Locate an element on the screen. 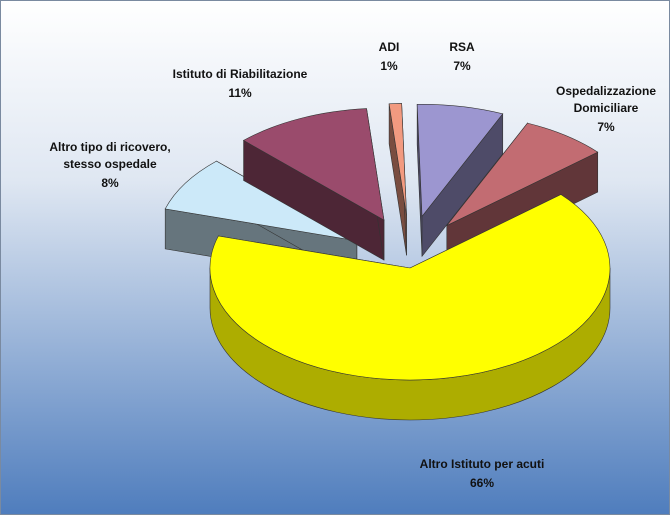 The width and height of the screenshot is (670, 520). slice-label: Istituto di Riabilitazione is located at coordinates (240, 74).